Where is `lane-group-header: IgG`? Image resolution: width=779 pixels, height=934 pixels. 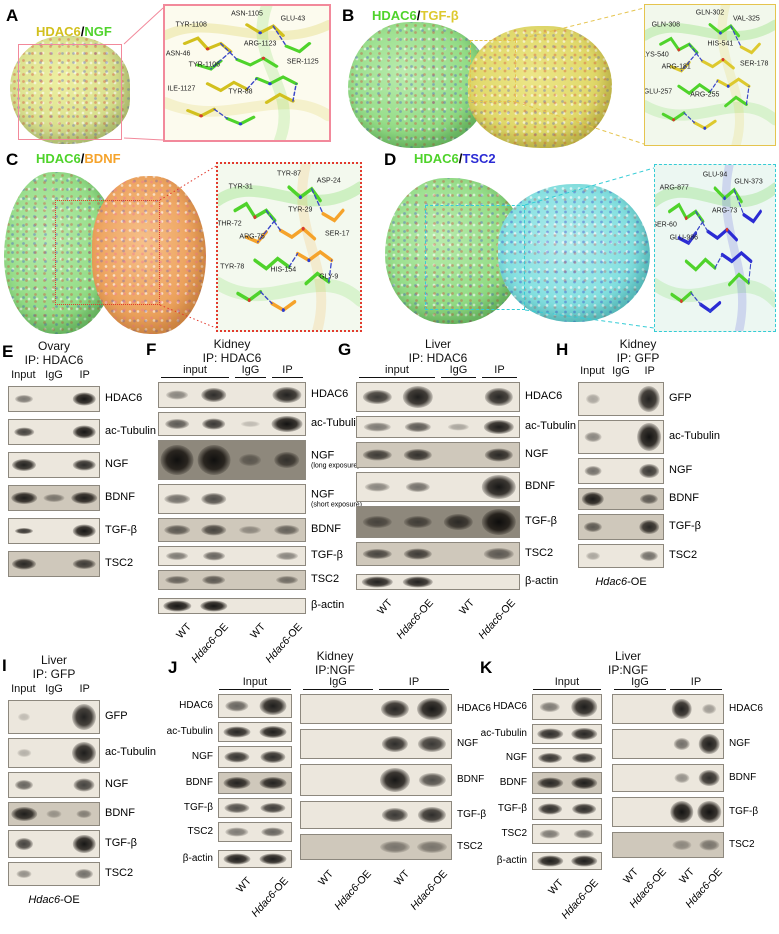
lane-group-header: IgG is located at coordinates (338, 683).